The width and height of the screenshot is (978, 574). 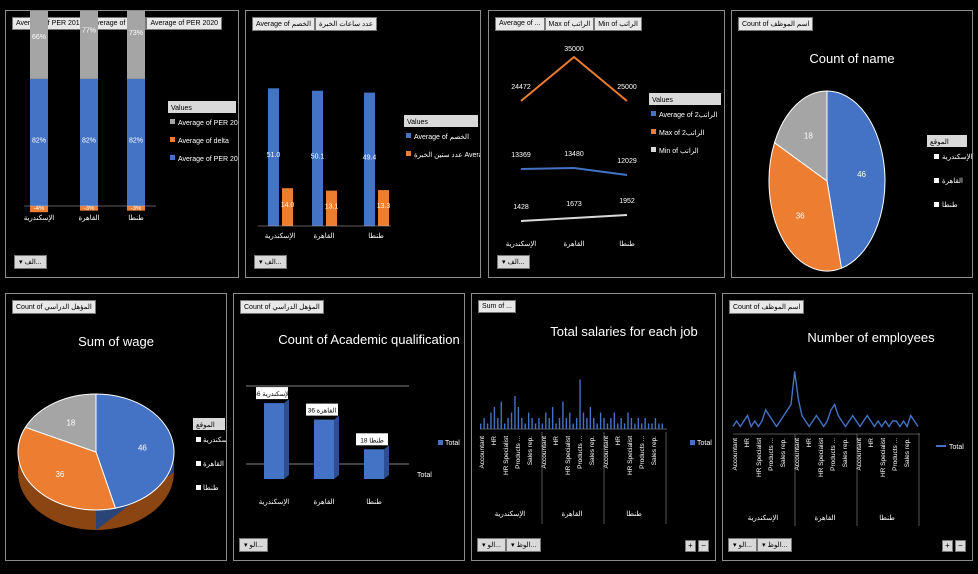 I want to click on p8-job-label-3-3: HR Specialist, so click(x=883, y=457).